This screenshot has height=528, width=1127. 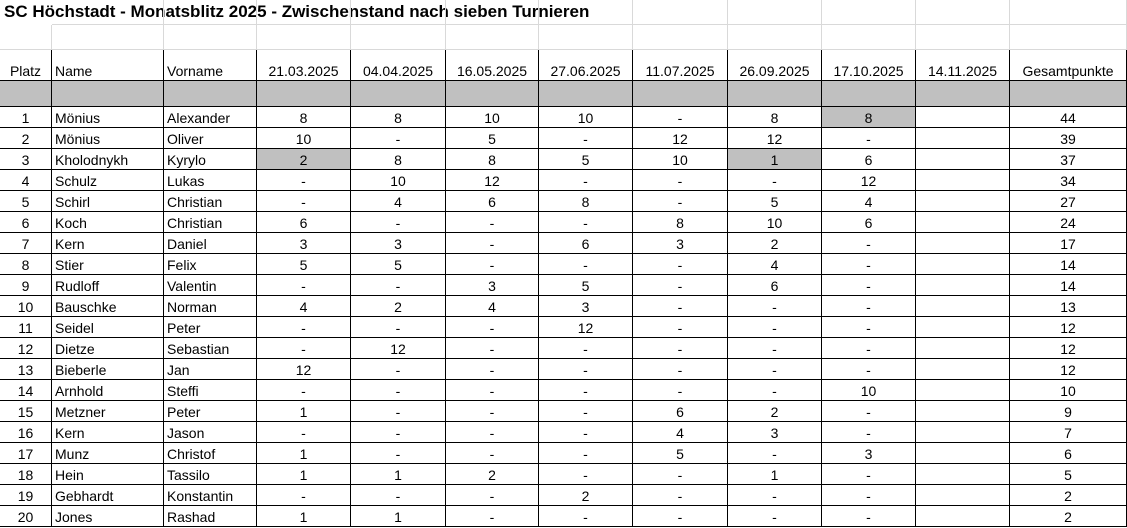 What do you see at coordinates (26, 411) in the screenshot?
I see `table-cell: 15` at bounding box center [26, 411].